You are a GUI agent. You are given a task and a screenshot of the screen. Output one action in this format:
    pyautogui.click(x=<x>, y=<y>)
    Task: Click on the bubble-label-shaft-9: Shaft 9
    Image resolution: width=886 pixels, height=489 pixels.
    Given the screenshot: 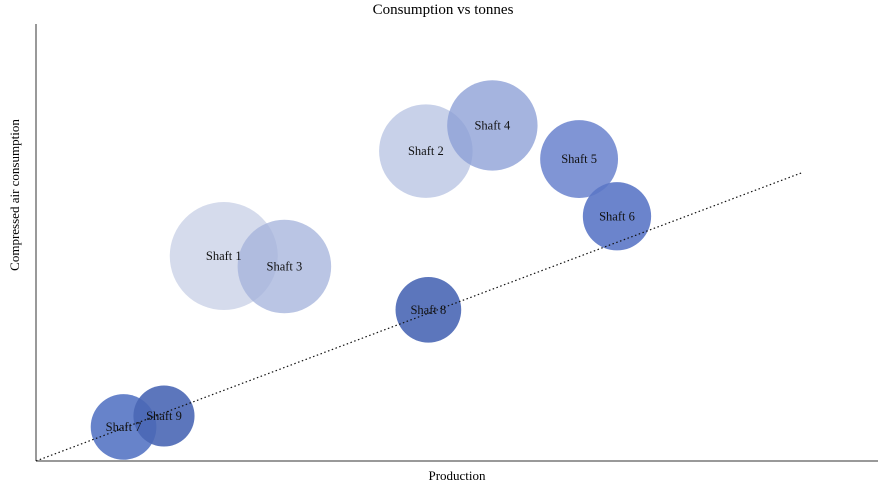 What is the action you would take?
    pyautogui.click(x=164, y=416)
    